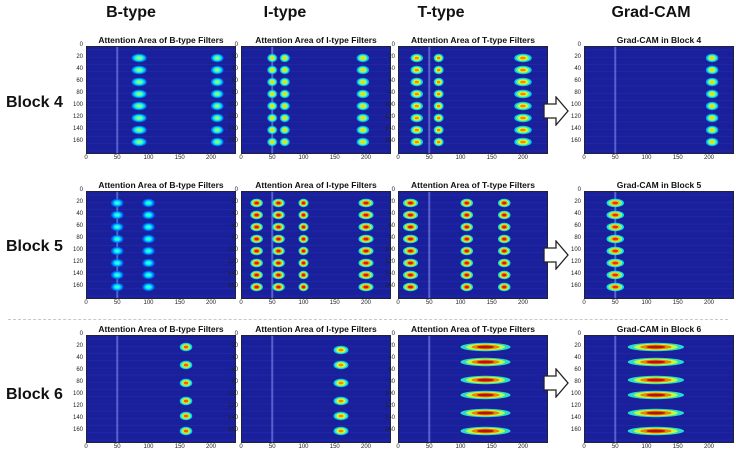 This screenshot has height=463, width=736. Describe the element at coordinates (161, 100) in the screenshot. I see `heatmap-frame` at that location.